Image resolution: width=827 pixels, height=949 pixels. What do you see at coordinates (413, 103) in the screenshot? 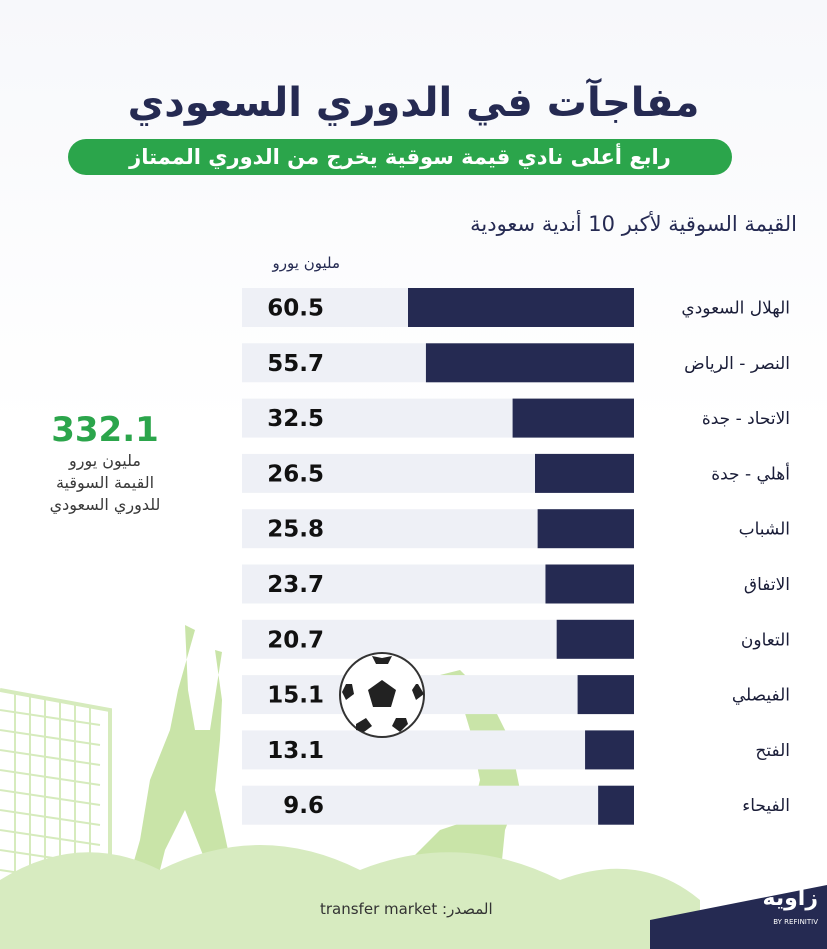
I see `page-title: مفاجآت في الدوري السعودي` at bounding box center [413, 103].